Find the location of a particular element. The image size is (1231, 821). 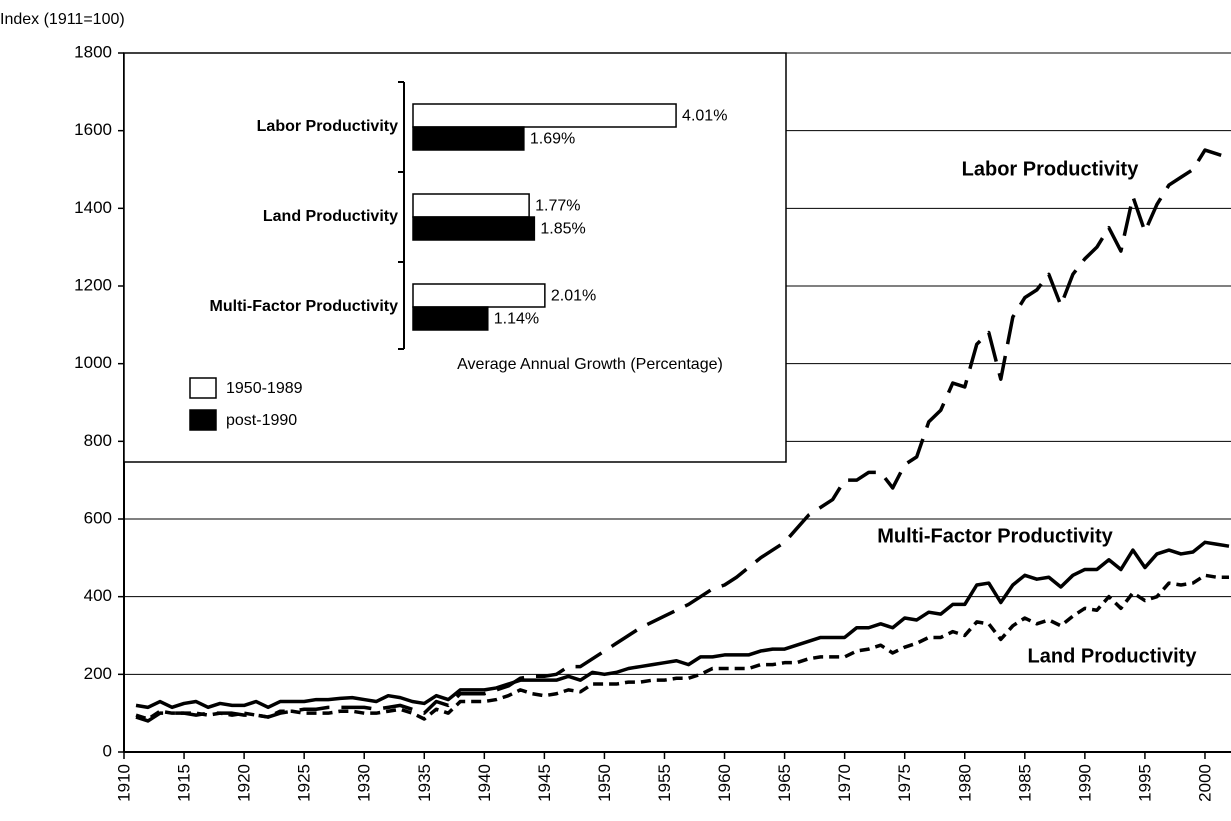

y-tick-label: 800 is located at coordinates (98, 440).